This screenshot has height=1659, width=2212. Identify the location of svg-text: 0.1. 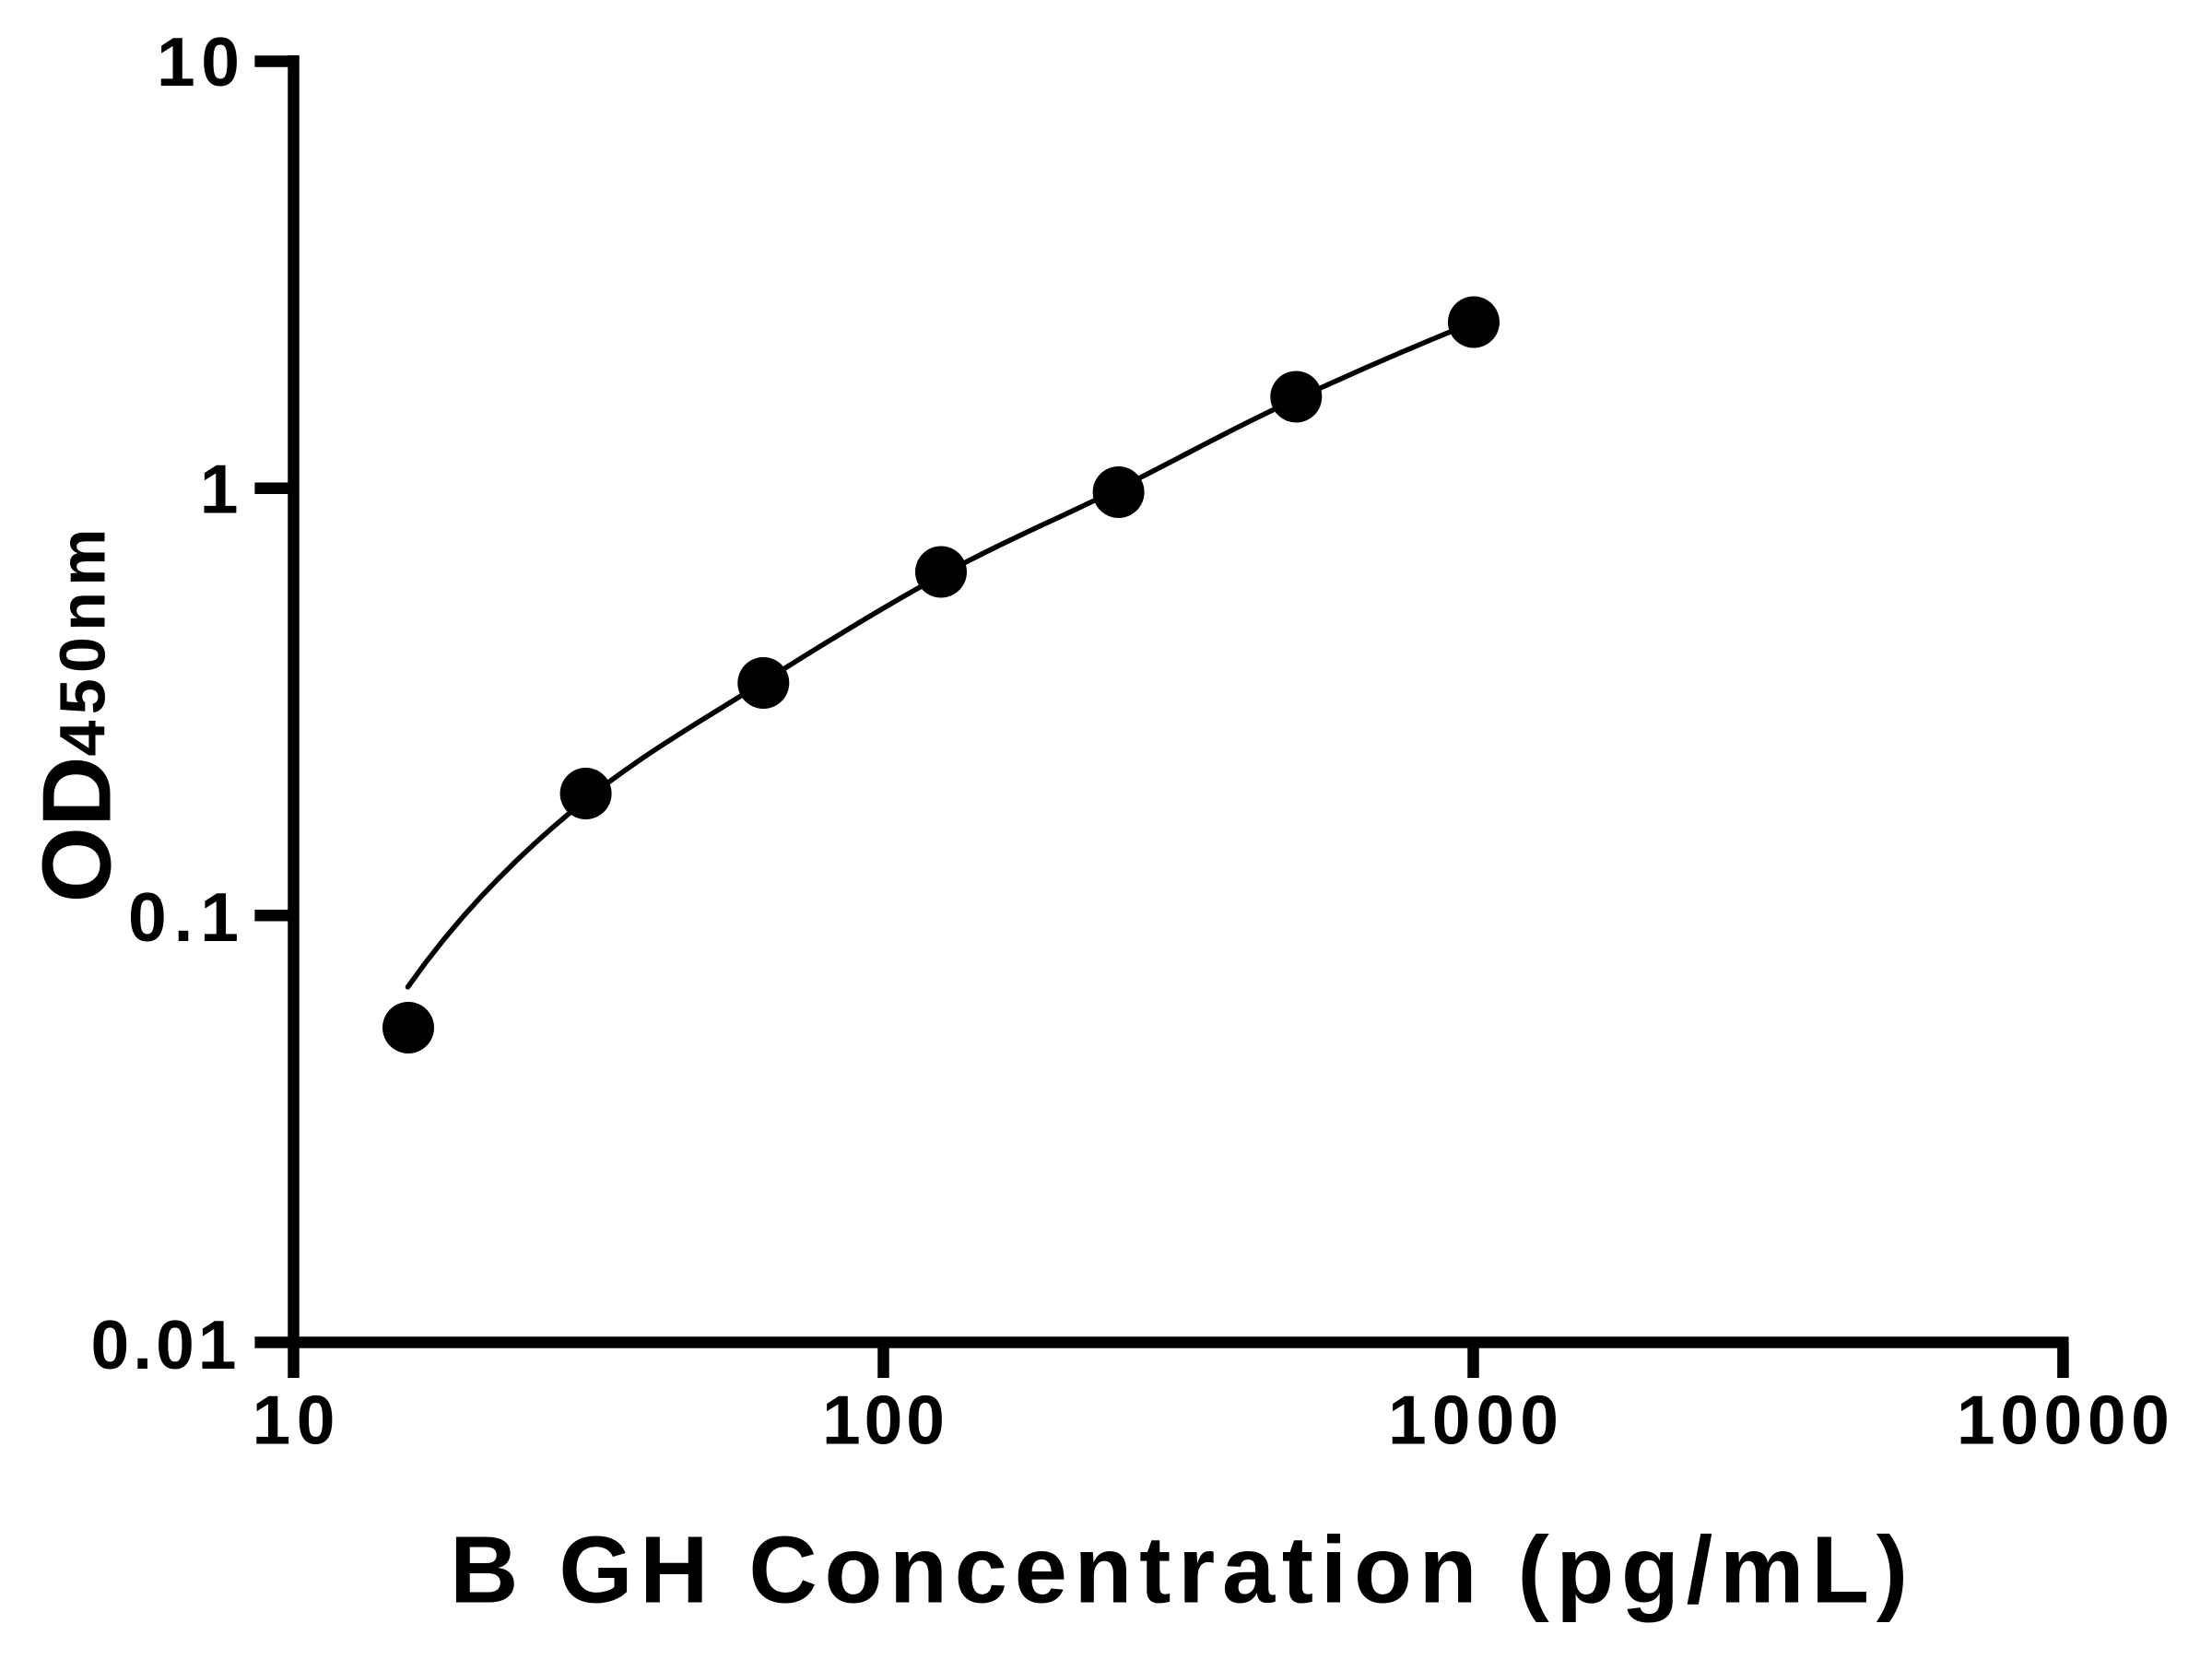
(183, 917).